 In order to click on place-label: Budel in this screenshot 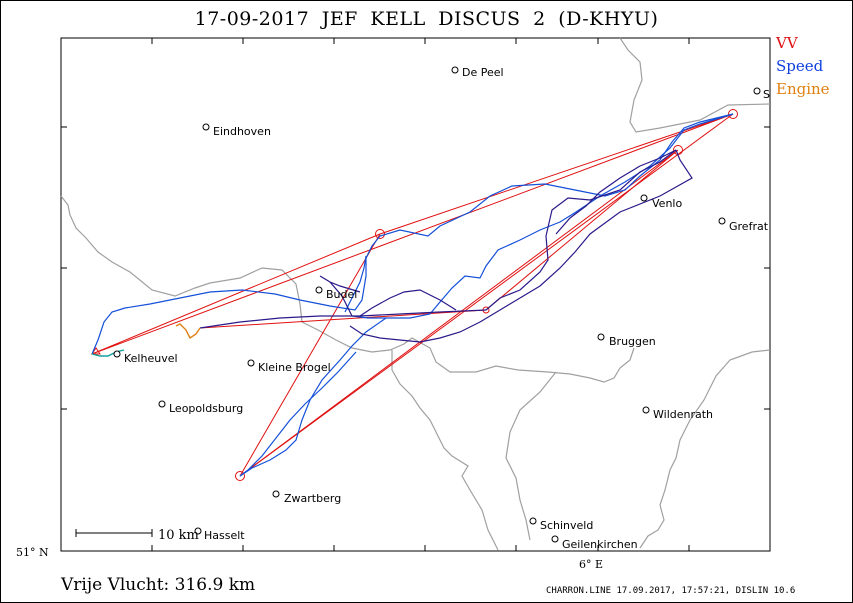, I will do `click(341, 294)`.